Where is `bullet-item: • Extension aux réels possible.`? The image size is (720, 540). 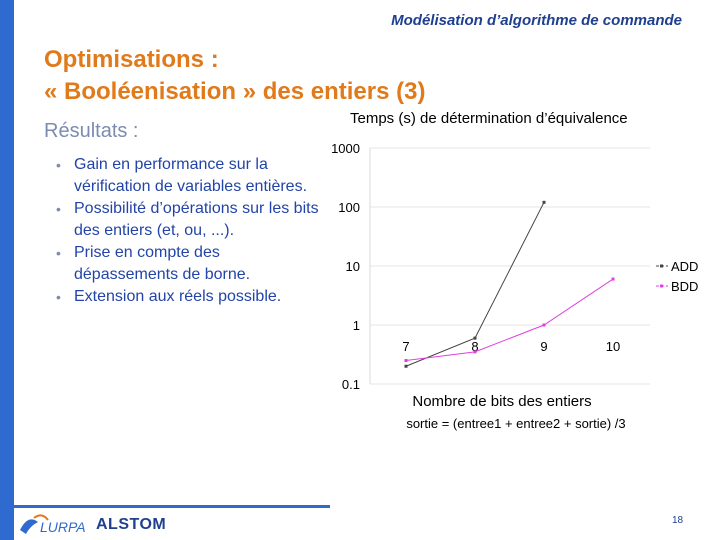
bullet-item: • Extension aux réels possible. is located at coordinates (191, 297).